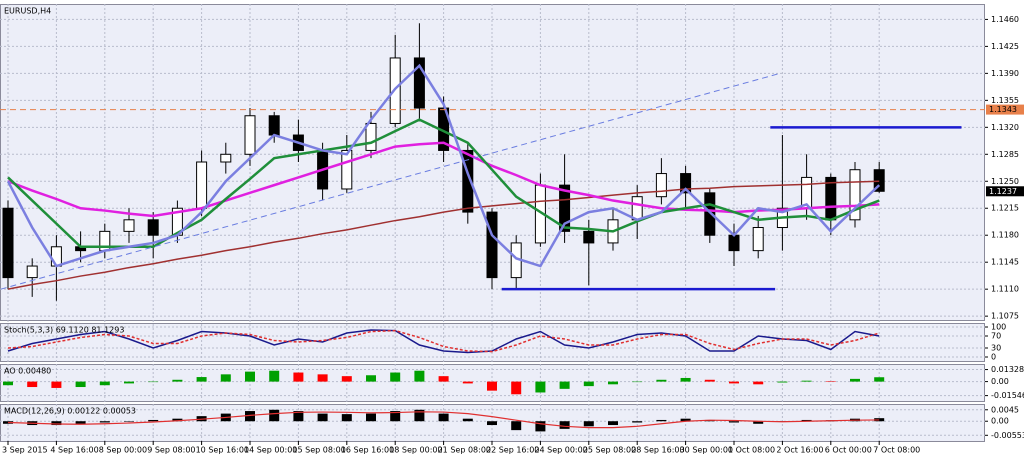 The height and width of the screenshot is (457, 1024). Describe the element at coordinates (996, 348) in the screenshot. I see `y-tick-label: 30` at that location.